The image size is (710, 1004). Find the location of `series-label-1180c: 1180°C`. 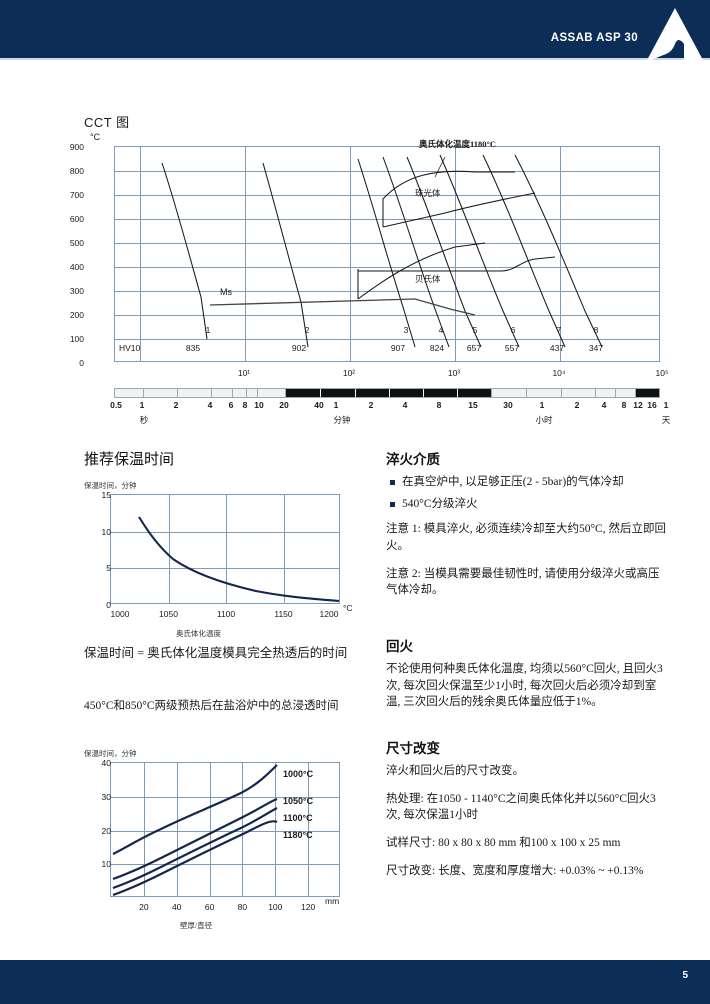

series-label-1180c: 1180°C is located at coordinates (298, 835).